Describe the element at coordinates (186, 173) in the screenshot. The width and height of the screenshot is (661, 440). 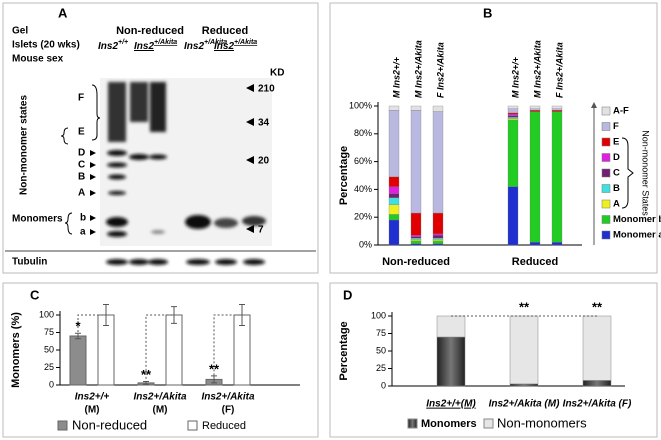
I see `gel-bands` at that location.